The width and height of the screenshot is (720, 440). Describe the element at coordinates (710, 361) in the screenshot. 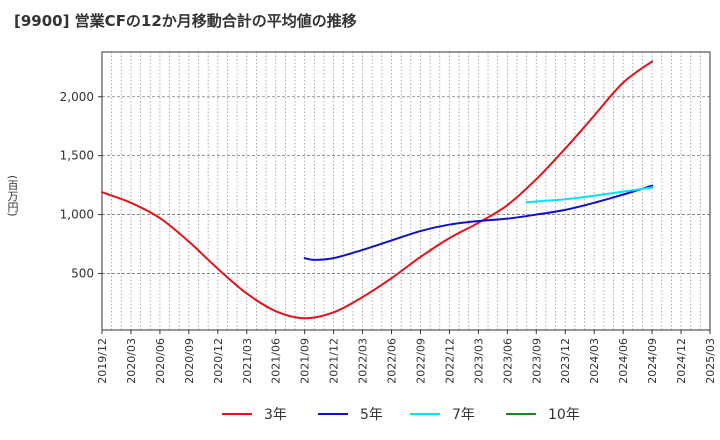

I see `x-tick-label: 2025/03` at that location.